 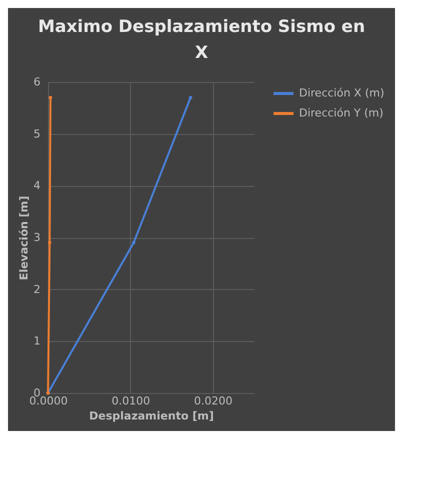 What do you see at coordinates (213, 401) in the screenshot?
I see `x-tick-label: 0.0200` at bounding box center [213, 401].